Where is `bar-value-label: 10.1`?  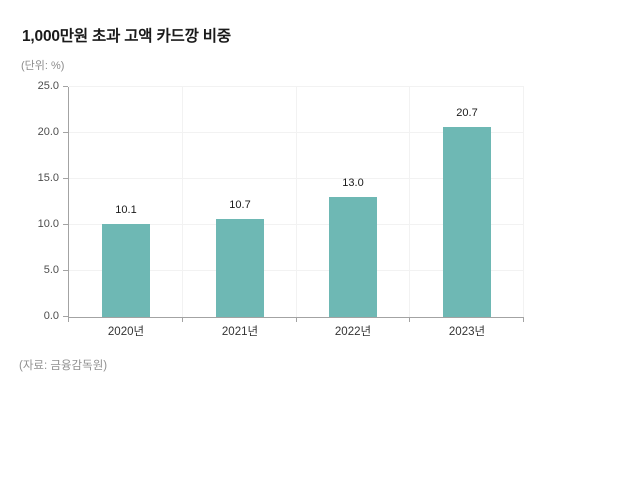
bar-value-label: 10.1 is located at coordinates (126, 210).